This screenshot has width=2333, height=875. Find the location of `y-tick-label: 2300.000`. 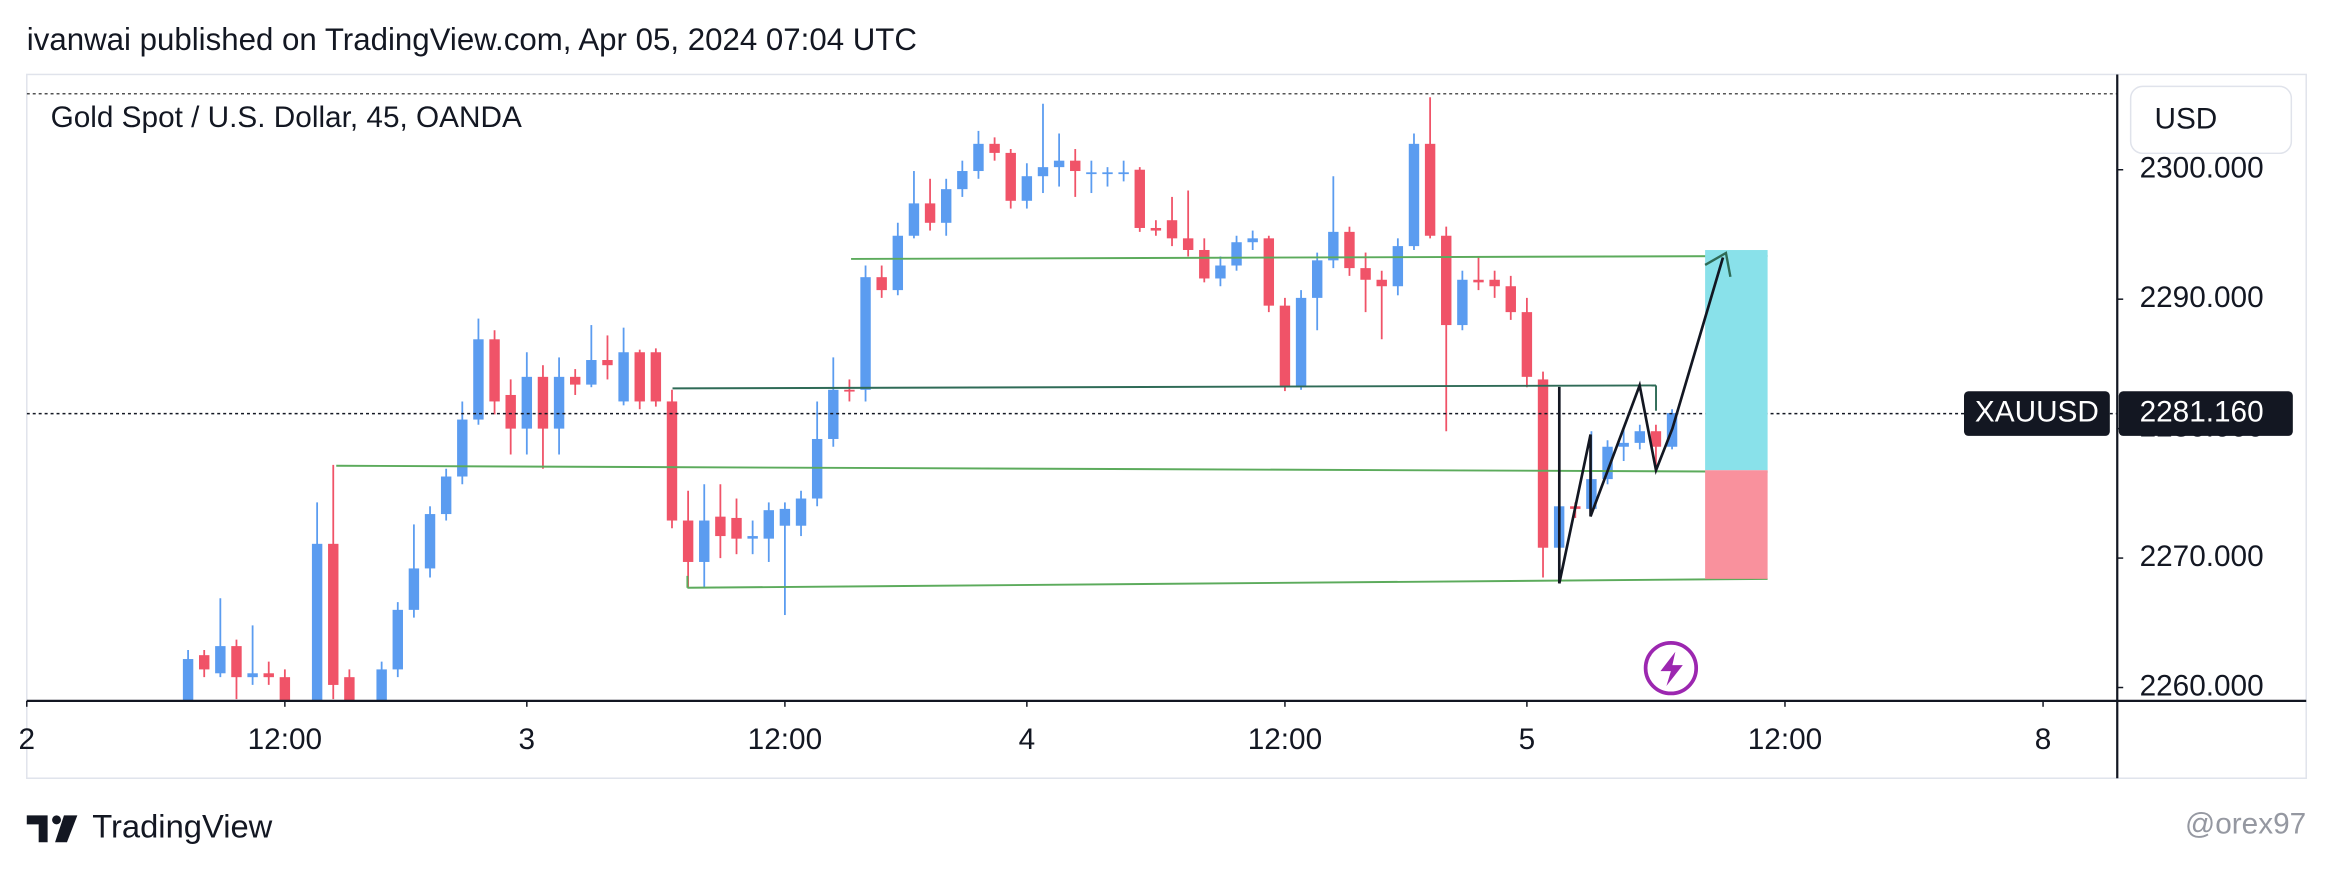

y-tick-label: 2300.000 is located at coordinates (2202, 168).